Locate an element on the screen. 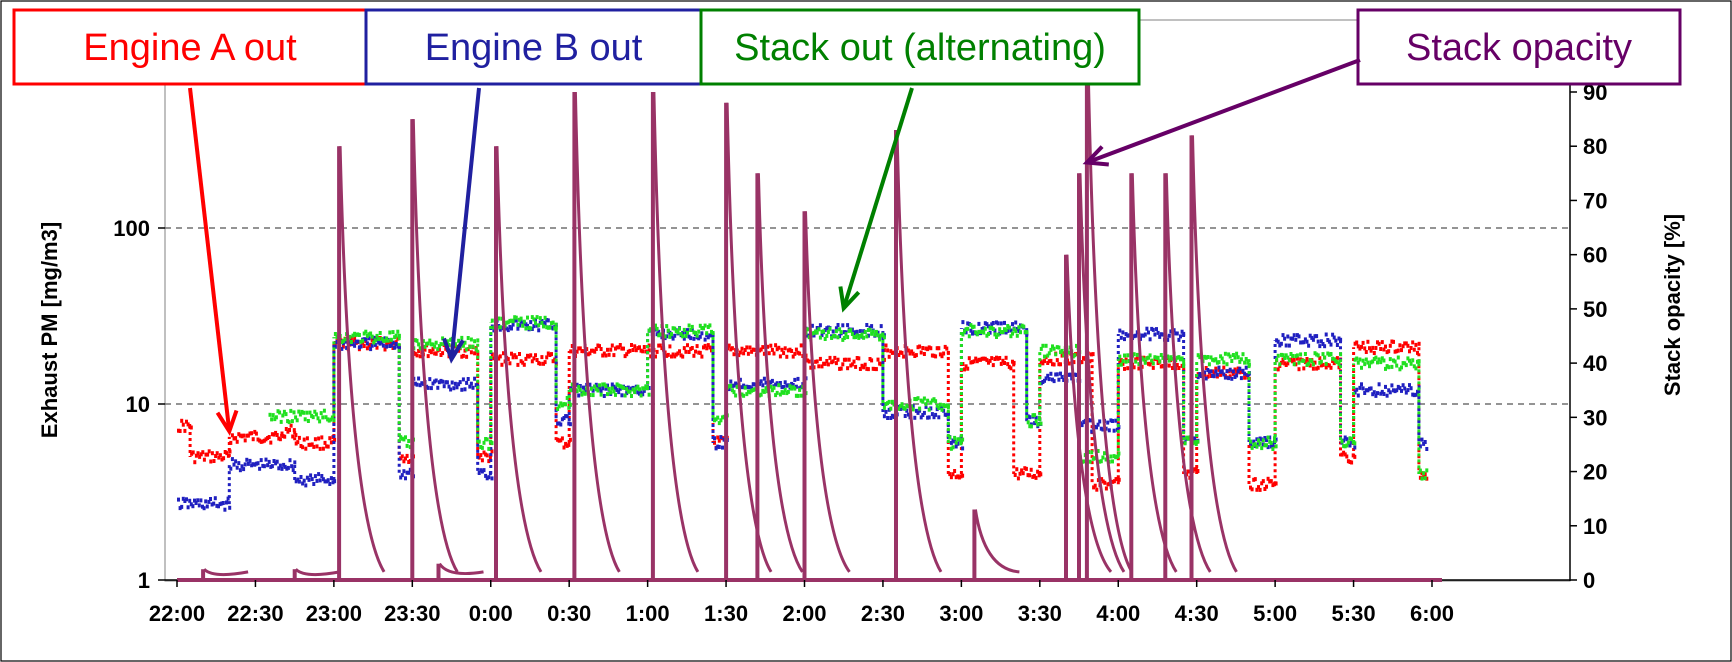  segment-stack-out-alternating--6 is located at coordinates (564, 400).